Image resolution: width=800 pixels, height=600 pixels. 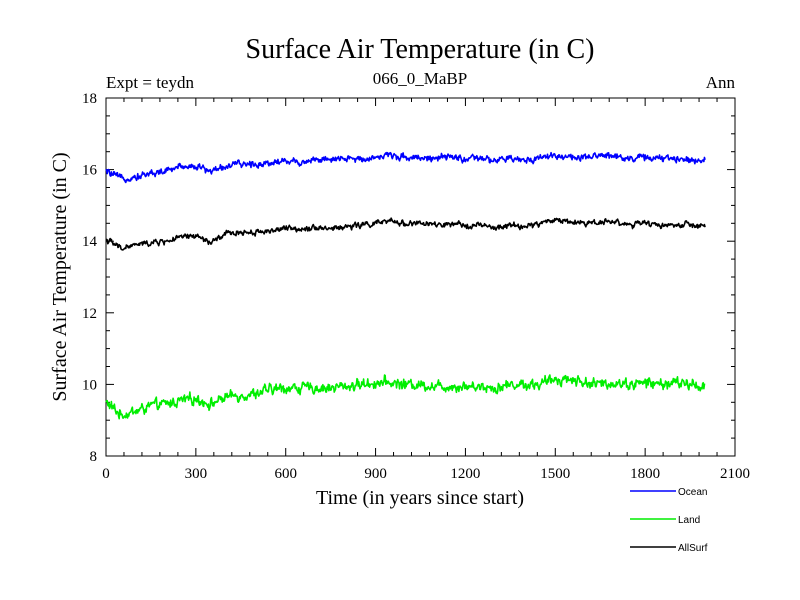 I want to click on chart-title: Surface Air Temperature (in C), so click(x=420, y=49).